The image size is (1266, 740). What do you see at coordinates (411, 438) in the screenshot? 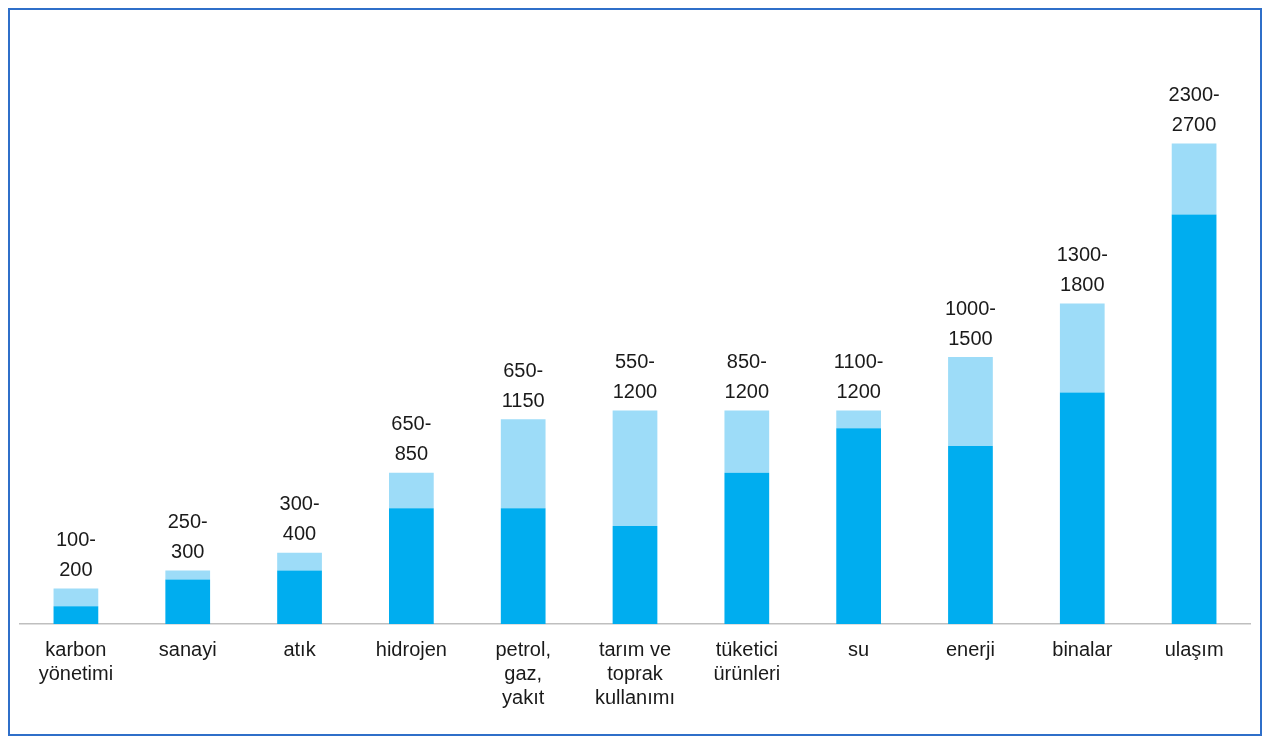
I see `data-label: 650-850` at bounding box center [411, 438].